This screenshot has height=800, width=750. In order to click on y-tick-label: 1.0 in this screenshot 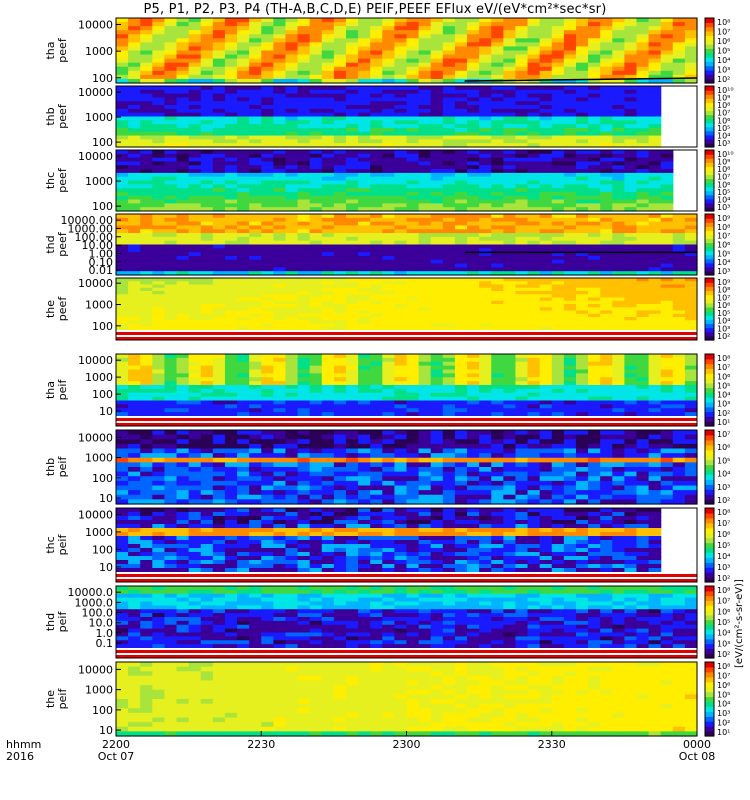, I will do `click(105, 633)`.